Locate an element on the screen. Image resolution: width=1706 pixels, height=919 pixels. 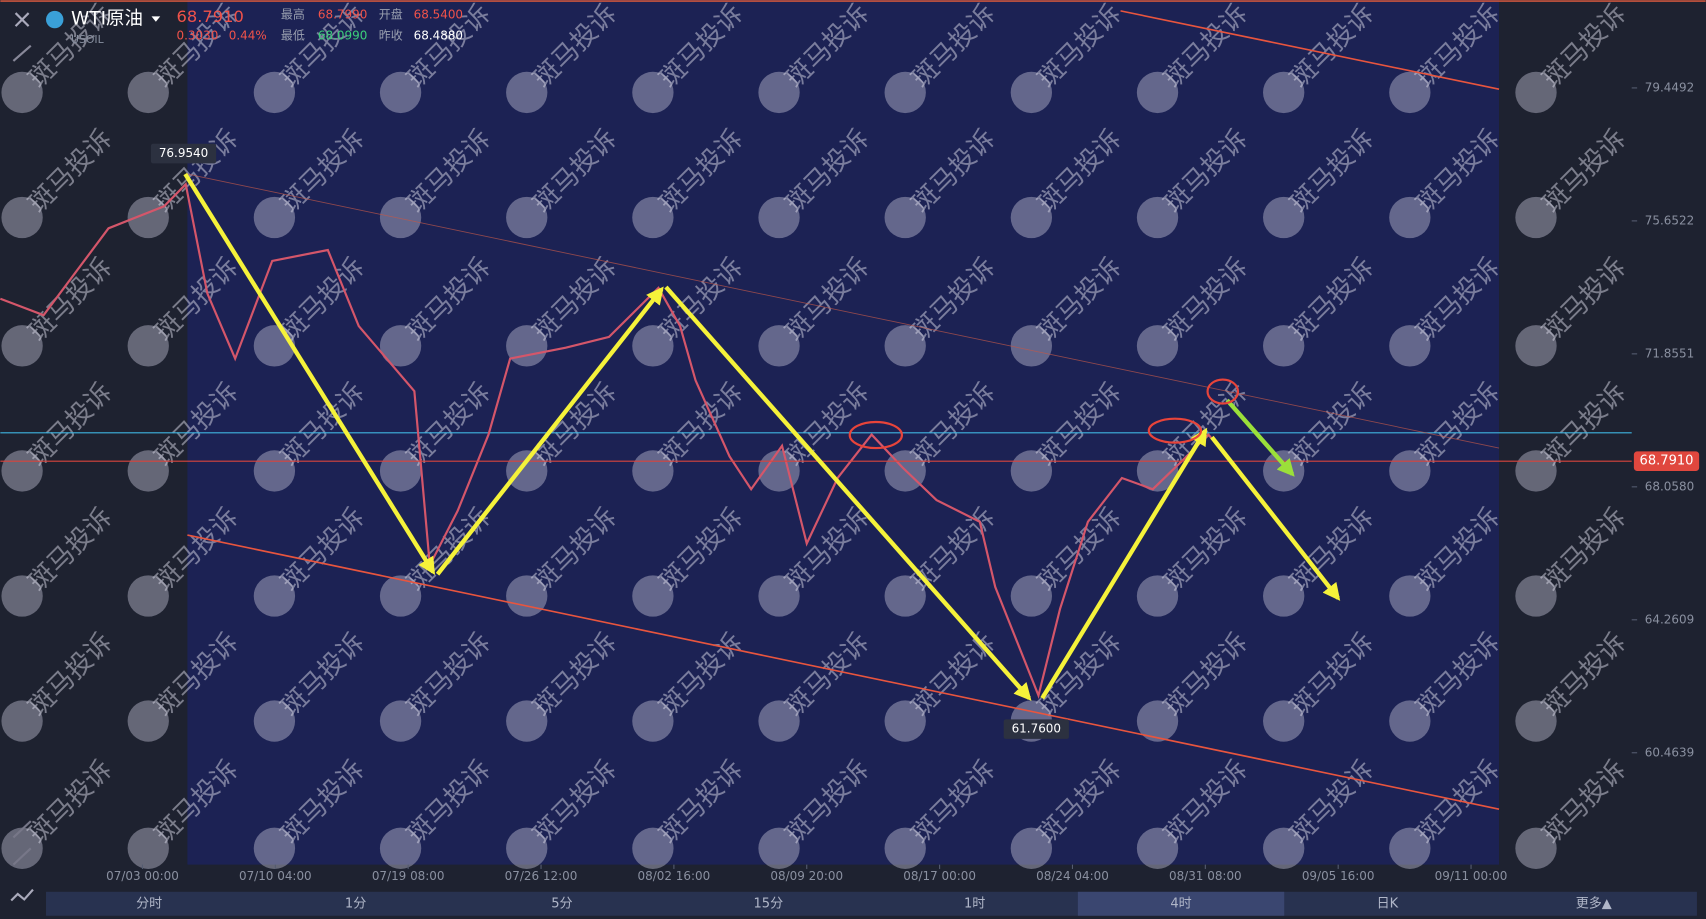
y-tick-label: 75.6522 is located at coordinates (1669, 220).